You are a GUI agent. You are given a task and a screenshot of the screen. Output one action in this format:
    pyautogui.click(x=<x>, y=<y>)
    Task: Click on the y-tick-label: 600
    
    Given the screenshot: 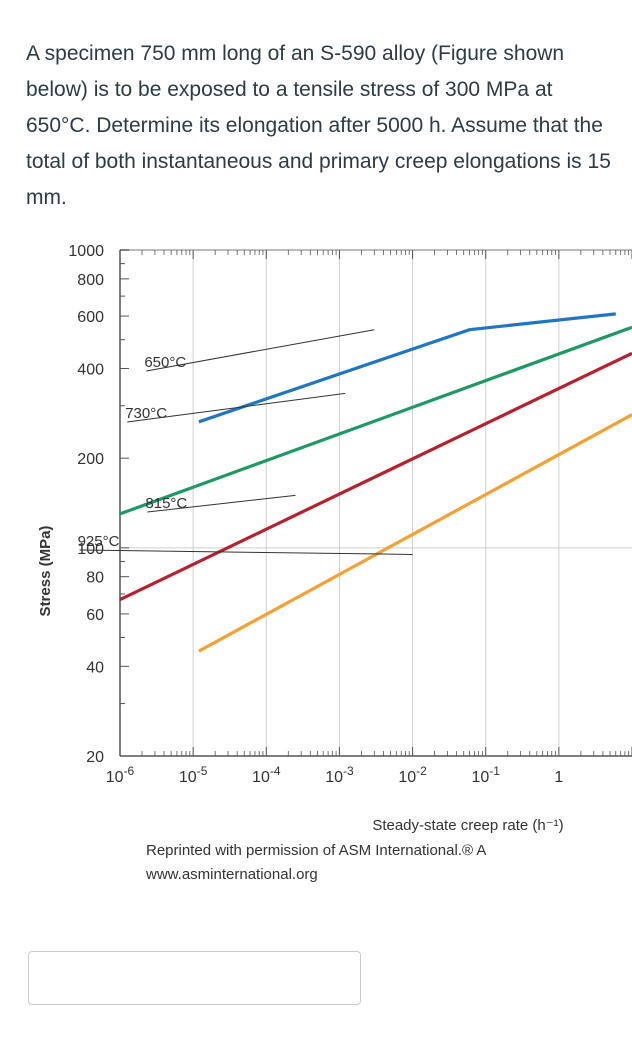 What is the action you would take?
    pyautogui.click(x=90, y=317)
    